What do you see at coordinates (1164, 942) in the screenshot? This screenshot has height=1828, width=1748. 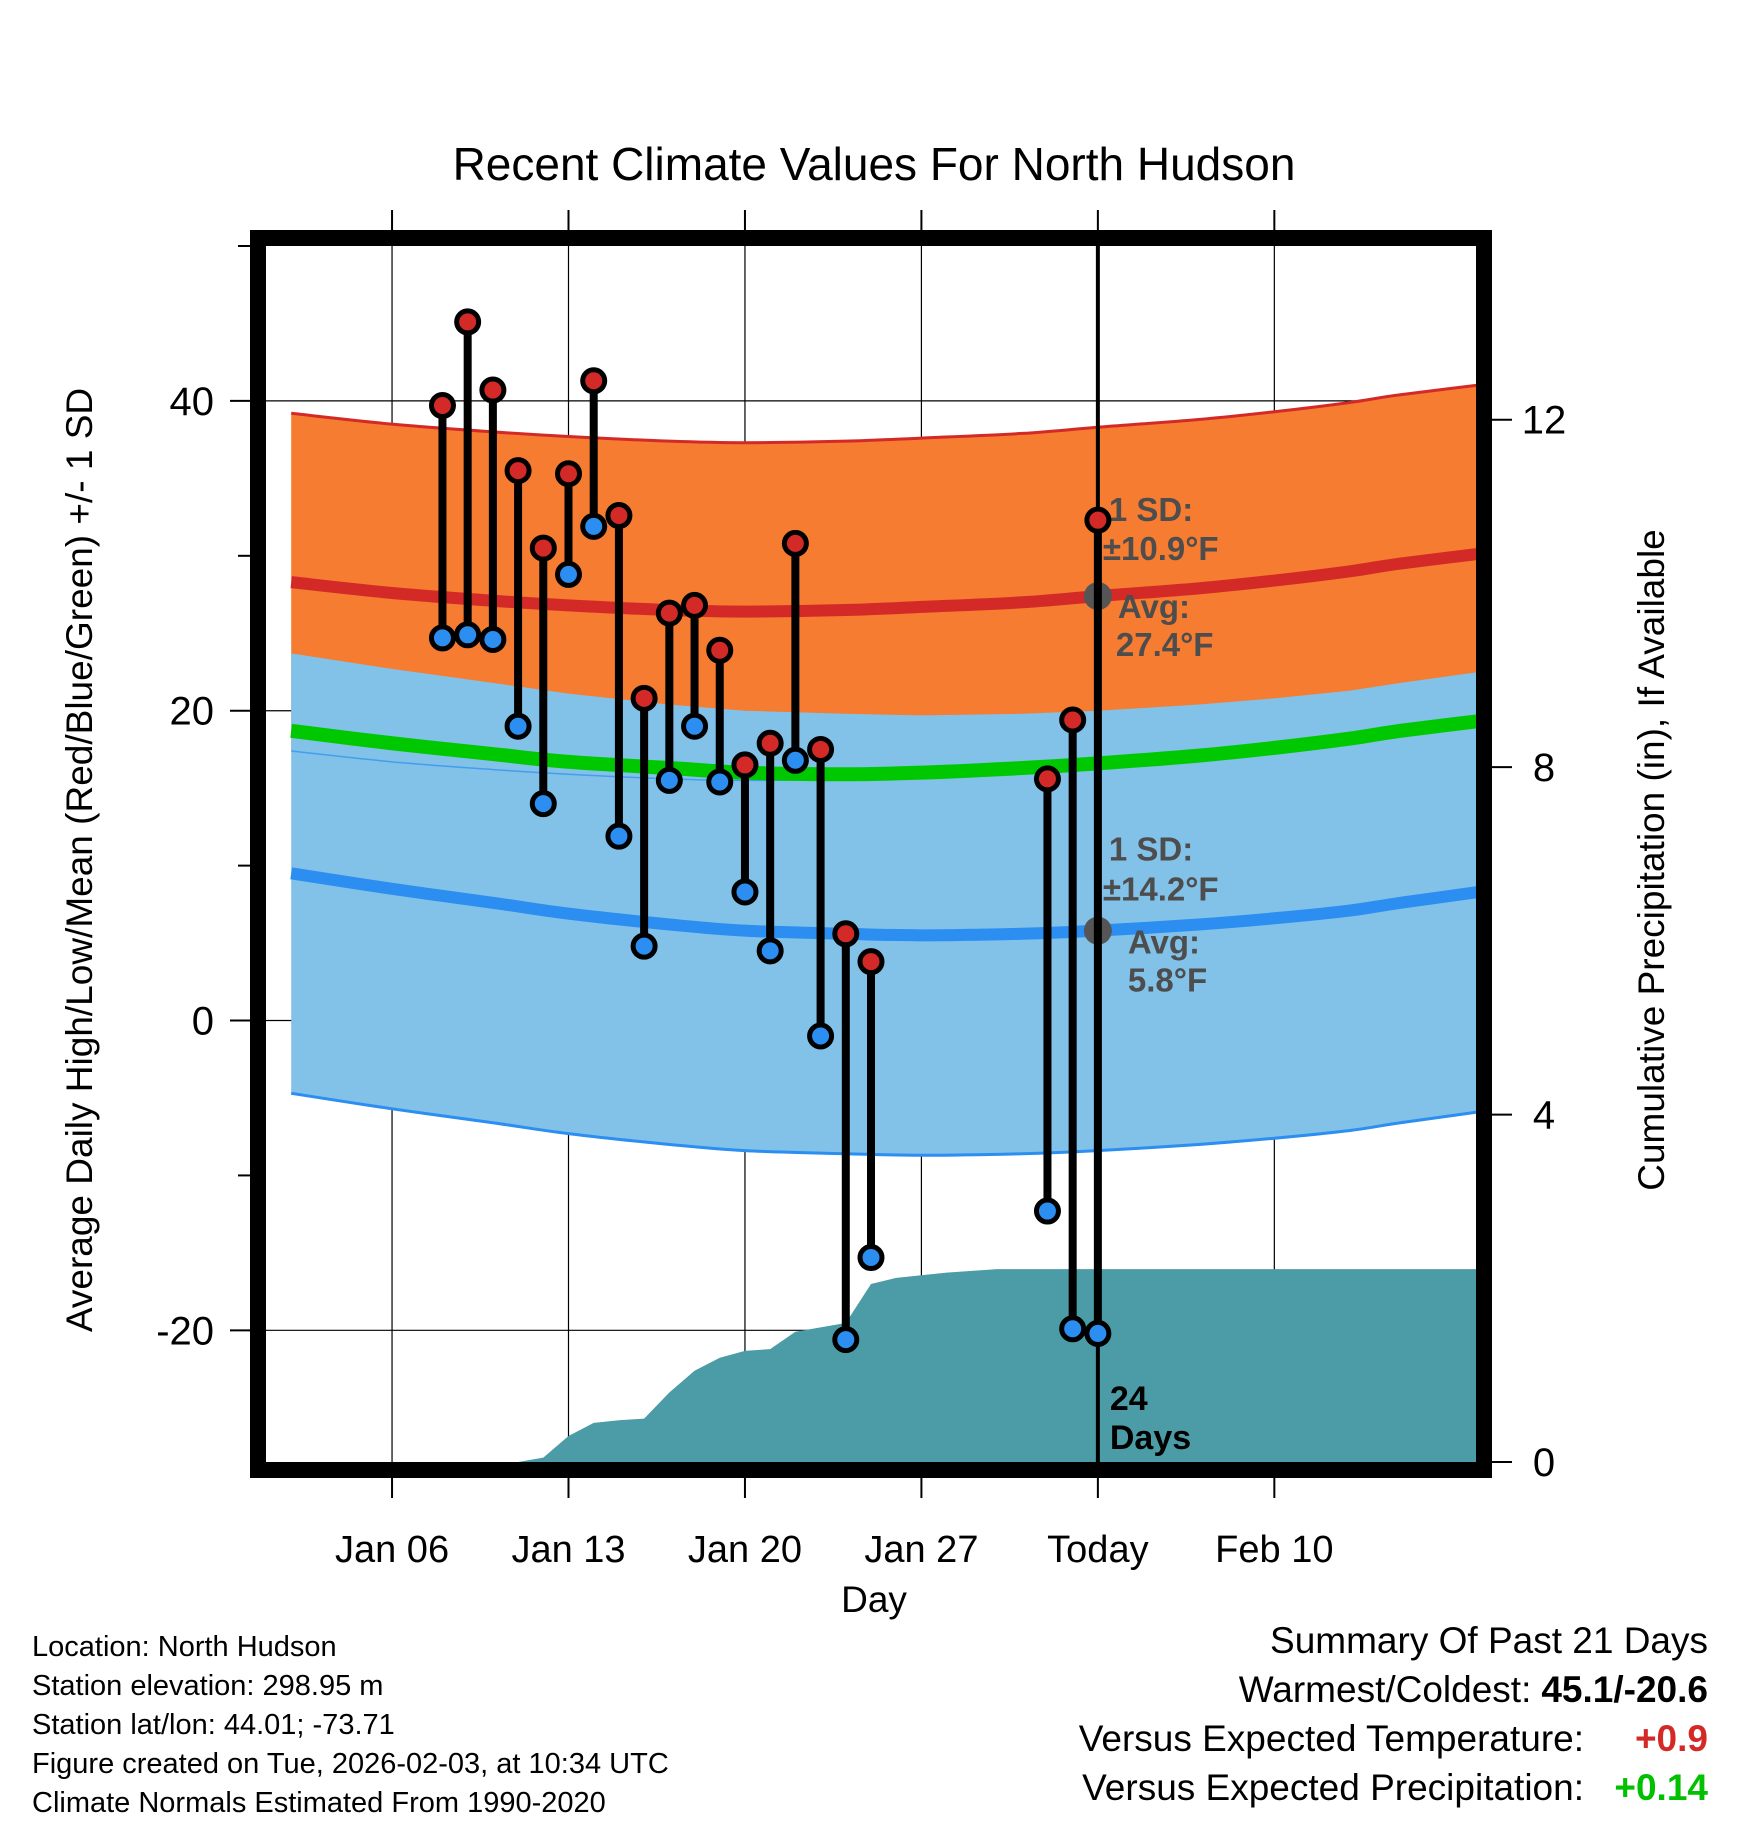 I see `low-avg-title: Avg:` at bounding box center [1164, 942].